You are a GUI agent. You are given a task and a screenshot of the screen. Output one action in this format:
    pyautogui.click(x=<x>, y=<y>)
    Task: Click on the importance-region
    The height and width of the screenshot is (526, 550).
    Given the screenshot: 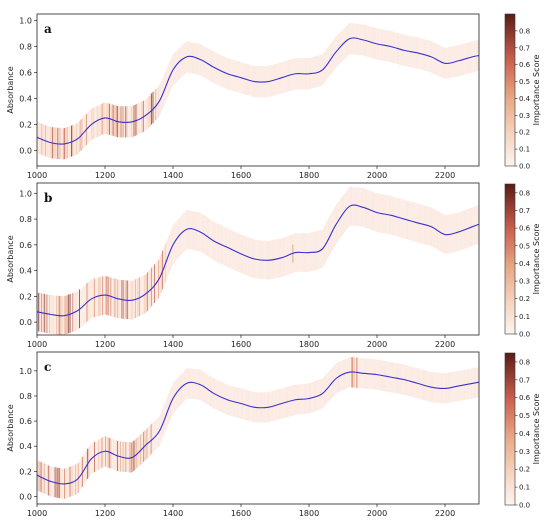 What is the action you would take?
    pyautogui.click(x=319, y=69)
    